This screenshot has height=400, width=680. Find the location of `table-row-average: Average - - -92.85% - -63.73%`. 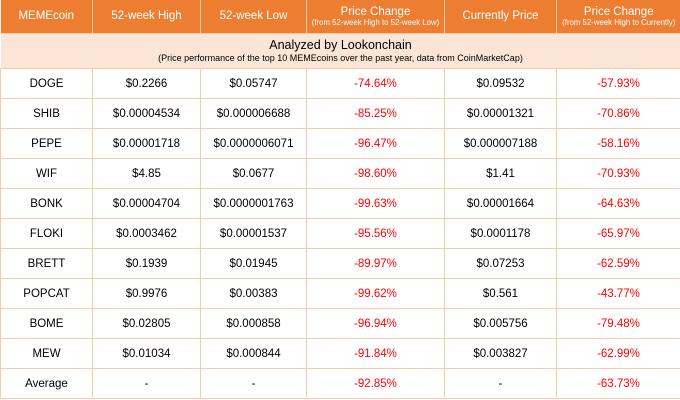

table-row-average: Average - - -92.85% - -63.73% is located at coordinates (340, 383).